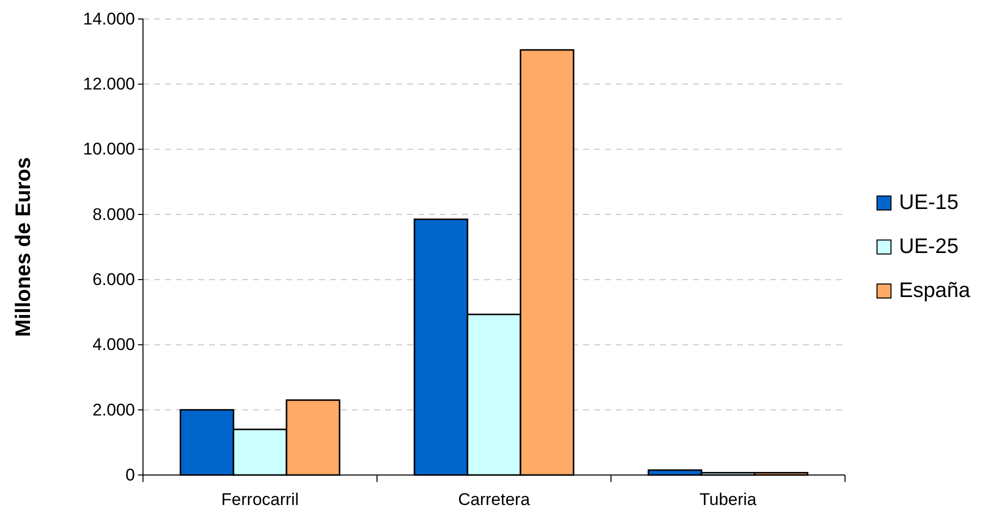  I want to click on y-tick-label: 12.000, so click(109, 84).